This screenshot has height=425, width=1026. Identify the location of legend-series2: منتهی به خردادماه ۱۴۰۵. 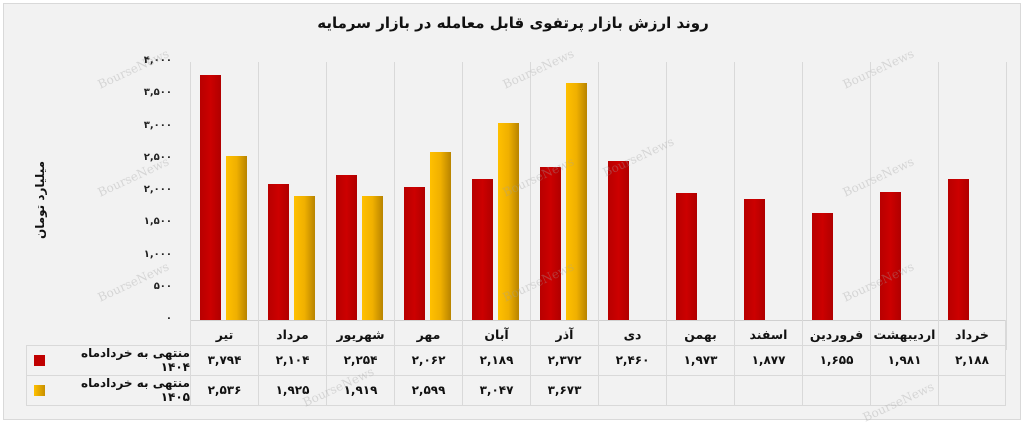
(108, 390).